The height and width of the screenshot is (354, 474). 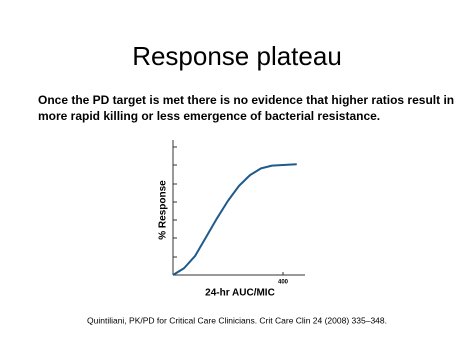 I want to click on line-series, so click(x=234, y=219).